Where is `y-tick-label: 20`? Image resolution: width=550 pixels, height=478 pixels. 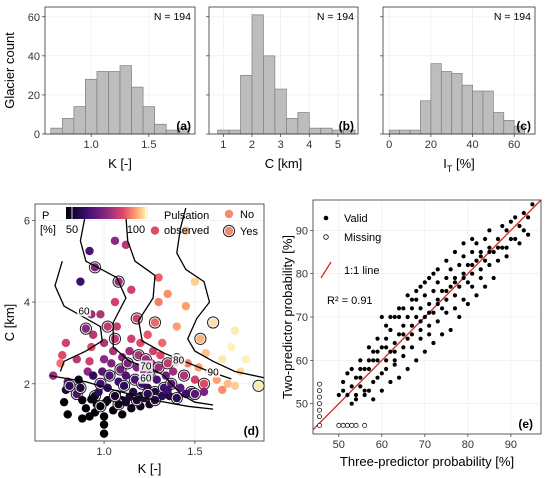 y-tick-label: 20 is located at coordinates (34, 96).